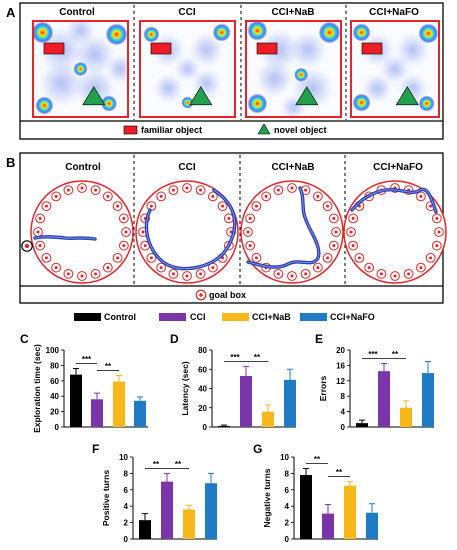 The height and width of the screenshot is (550, 457). What do you see at coordinates (154, 493) in the screenshot?
I see `chart-positive-turns: F 0 2 4 6 8 10 Positive turns ** **` at bounding box center [154, 493].